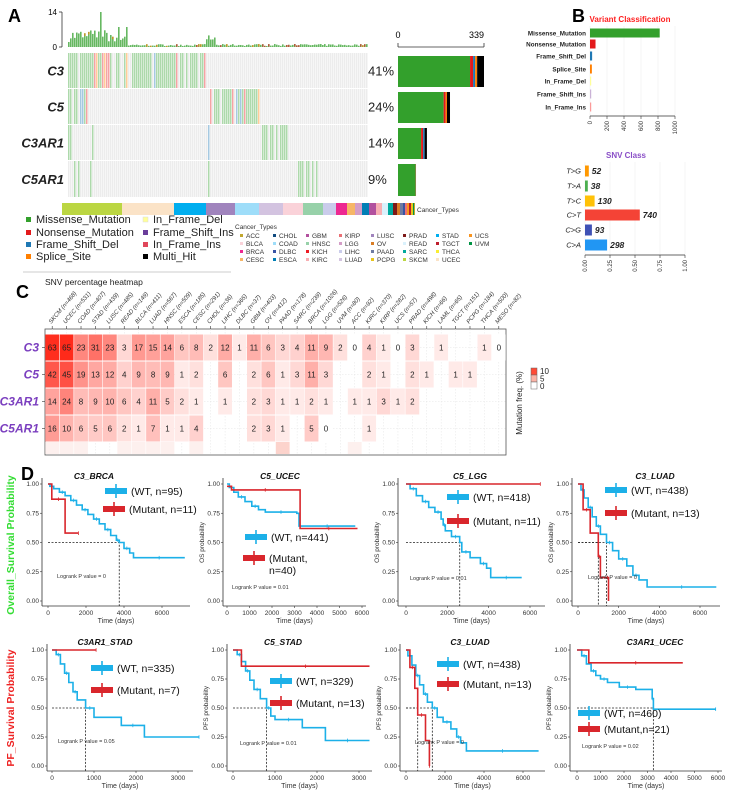 The height and width of the screenshot is (797, 731). Describe the element at coordinates (542, 379) in the screenshot. I see `legend-tick-label: 5` at that location.